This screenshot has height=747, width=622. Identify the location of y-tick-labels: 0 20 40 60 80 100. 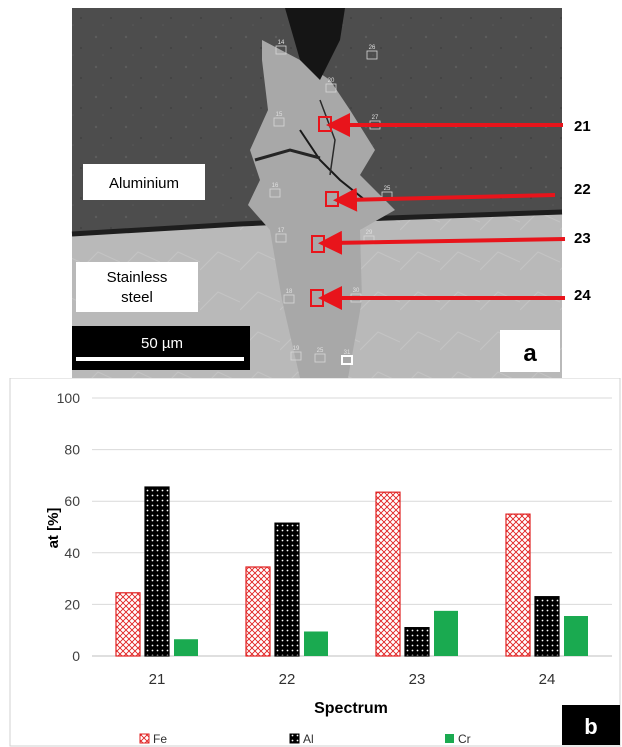
(69, 527).